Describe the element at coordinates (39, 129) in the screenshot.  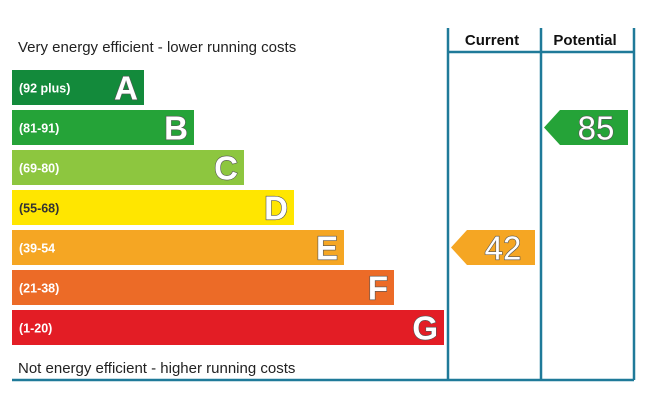
I see `band-range-b: (81-91)` at that location.